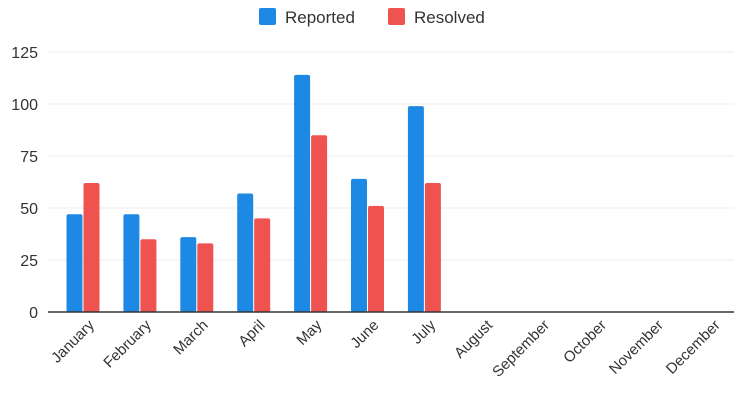 The height and width of the screenshot is (401, 734). Describe the element at coordinates (24, 105) in the screenshot. I see `y-tick-label: 100` at that location.